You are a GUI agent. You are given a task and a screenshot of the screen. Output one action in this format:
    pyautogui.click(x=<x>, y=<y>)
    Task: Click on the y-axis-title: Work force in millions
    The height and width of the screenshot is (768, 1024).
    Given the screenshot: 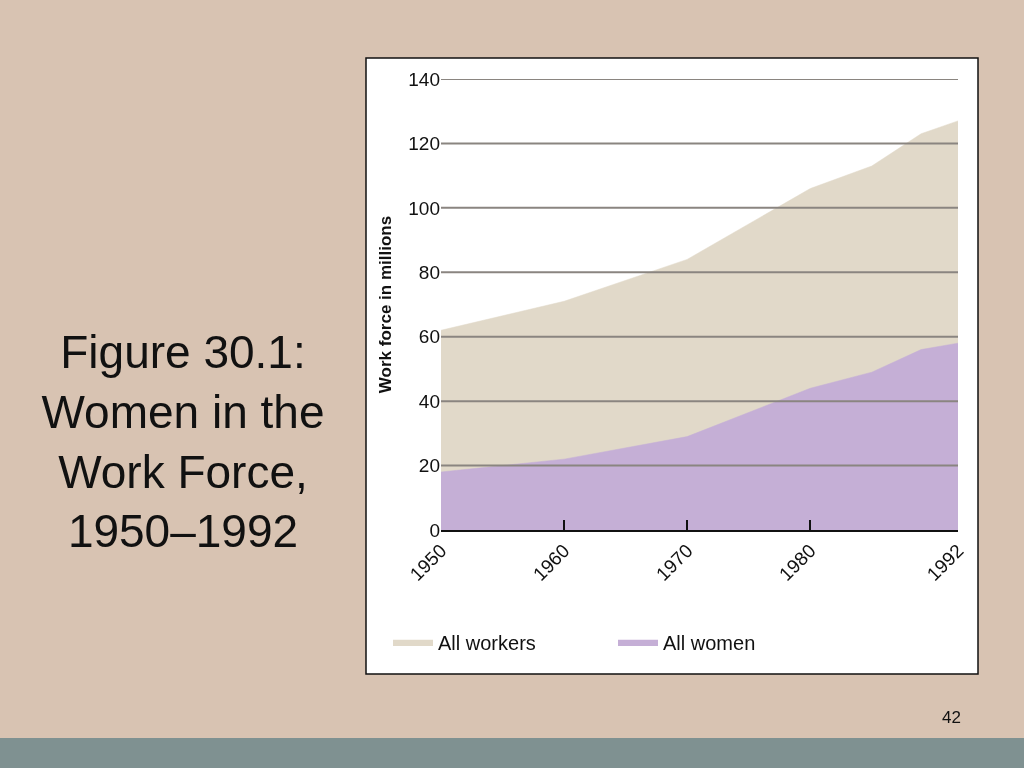 What is the action you would take?
    pyautogui.click(x=385, y=304)
    